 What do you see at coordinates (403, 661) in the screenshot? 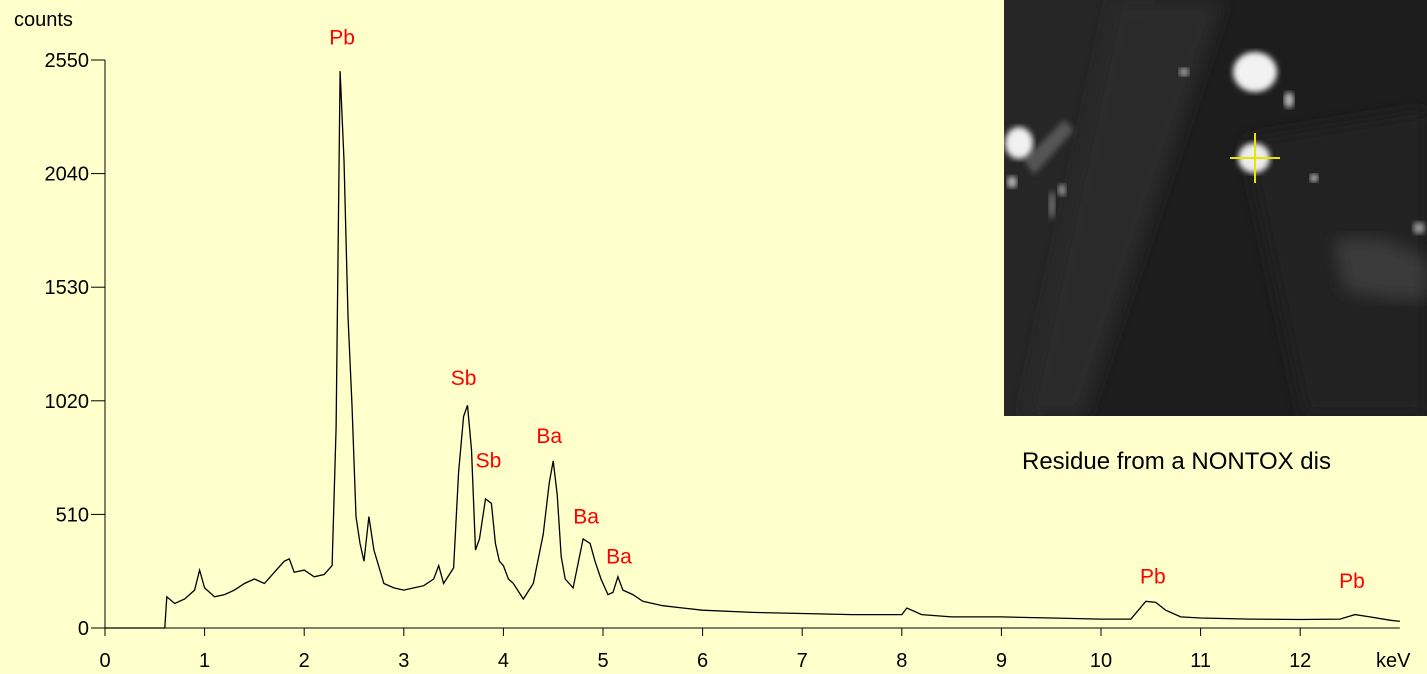
I see `x-tick-label: 3` at bounding box center [403, 661].